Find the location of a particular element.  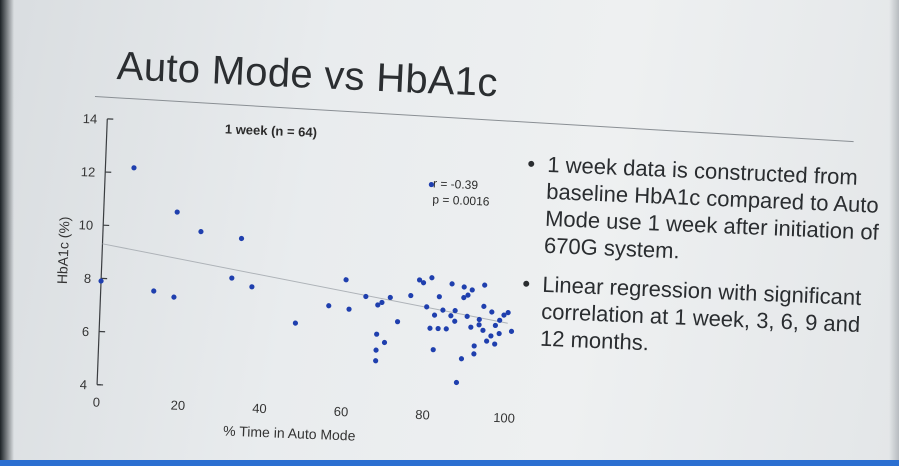

screen-edge-left is located at coordinates (7, 233).